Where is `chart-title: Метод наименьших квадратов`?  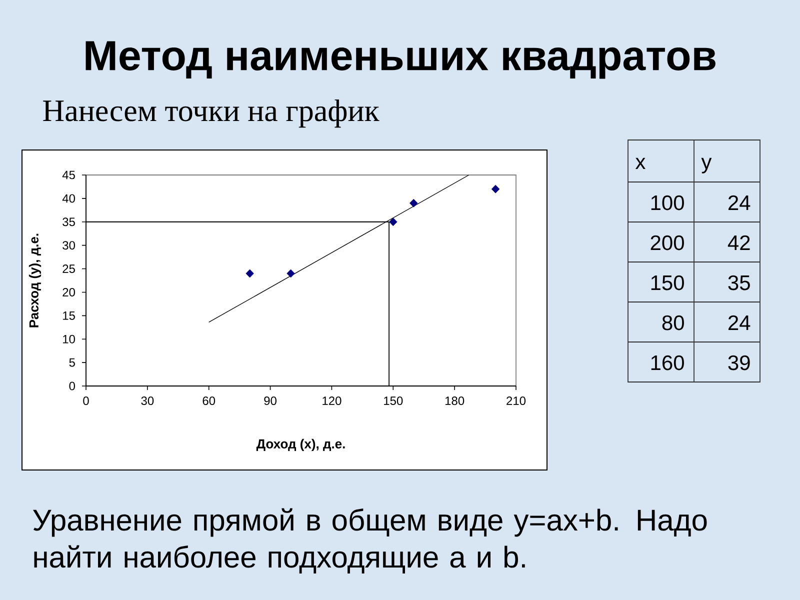
chart-title: Метод наименьших квадратов is located at coordinates (401, 60).